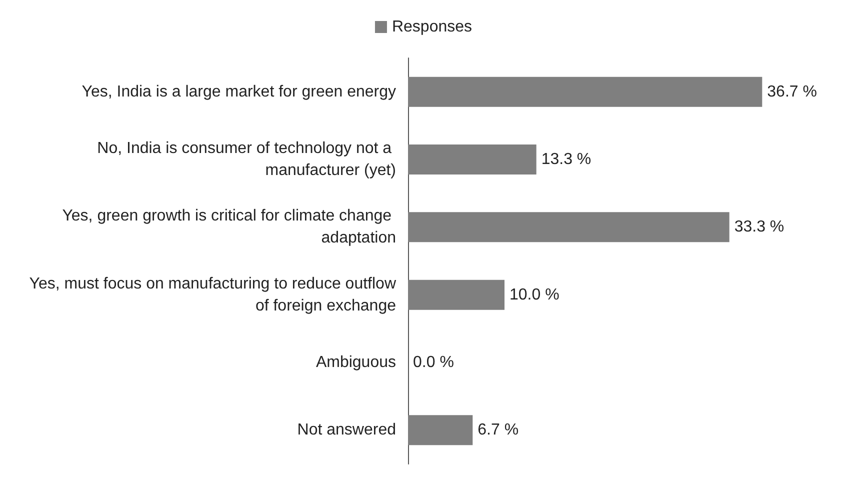 Image resolution: width=847 pixels, height=492 pixels. Describe the element at coordinates (212, 294) in the screenshot. I see `y-tick-label: Yes, must focus on manufacturing to reduce outflow of foreign exchange` at that location.